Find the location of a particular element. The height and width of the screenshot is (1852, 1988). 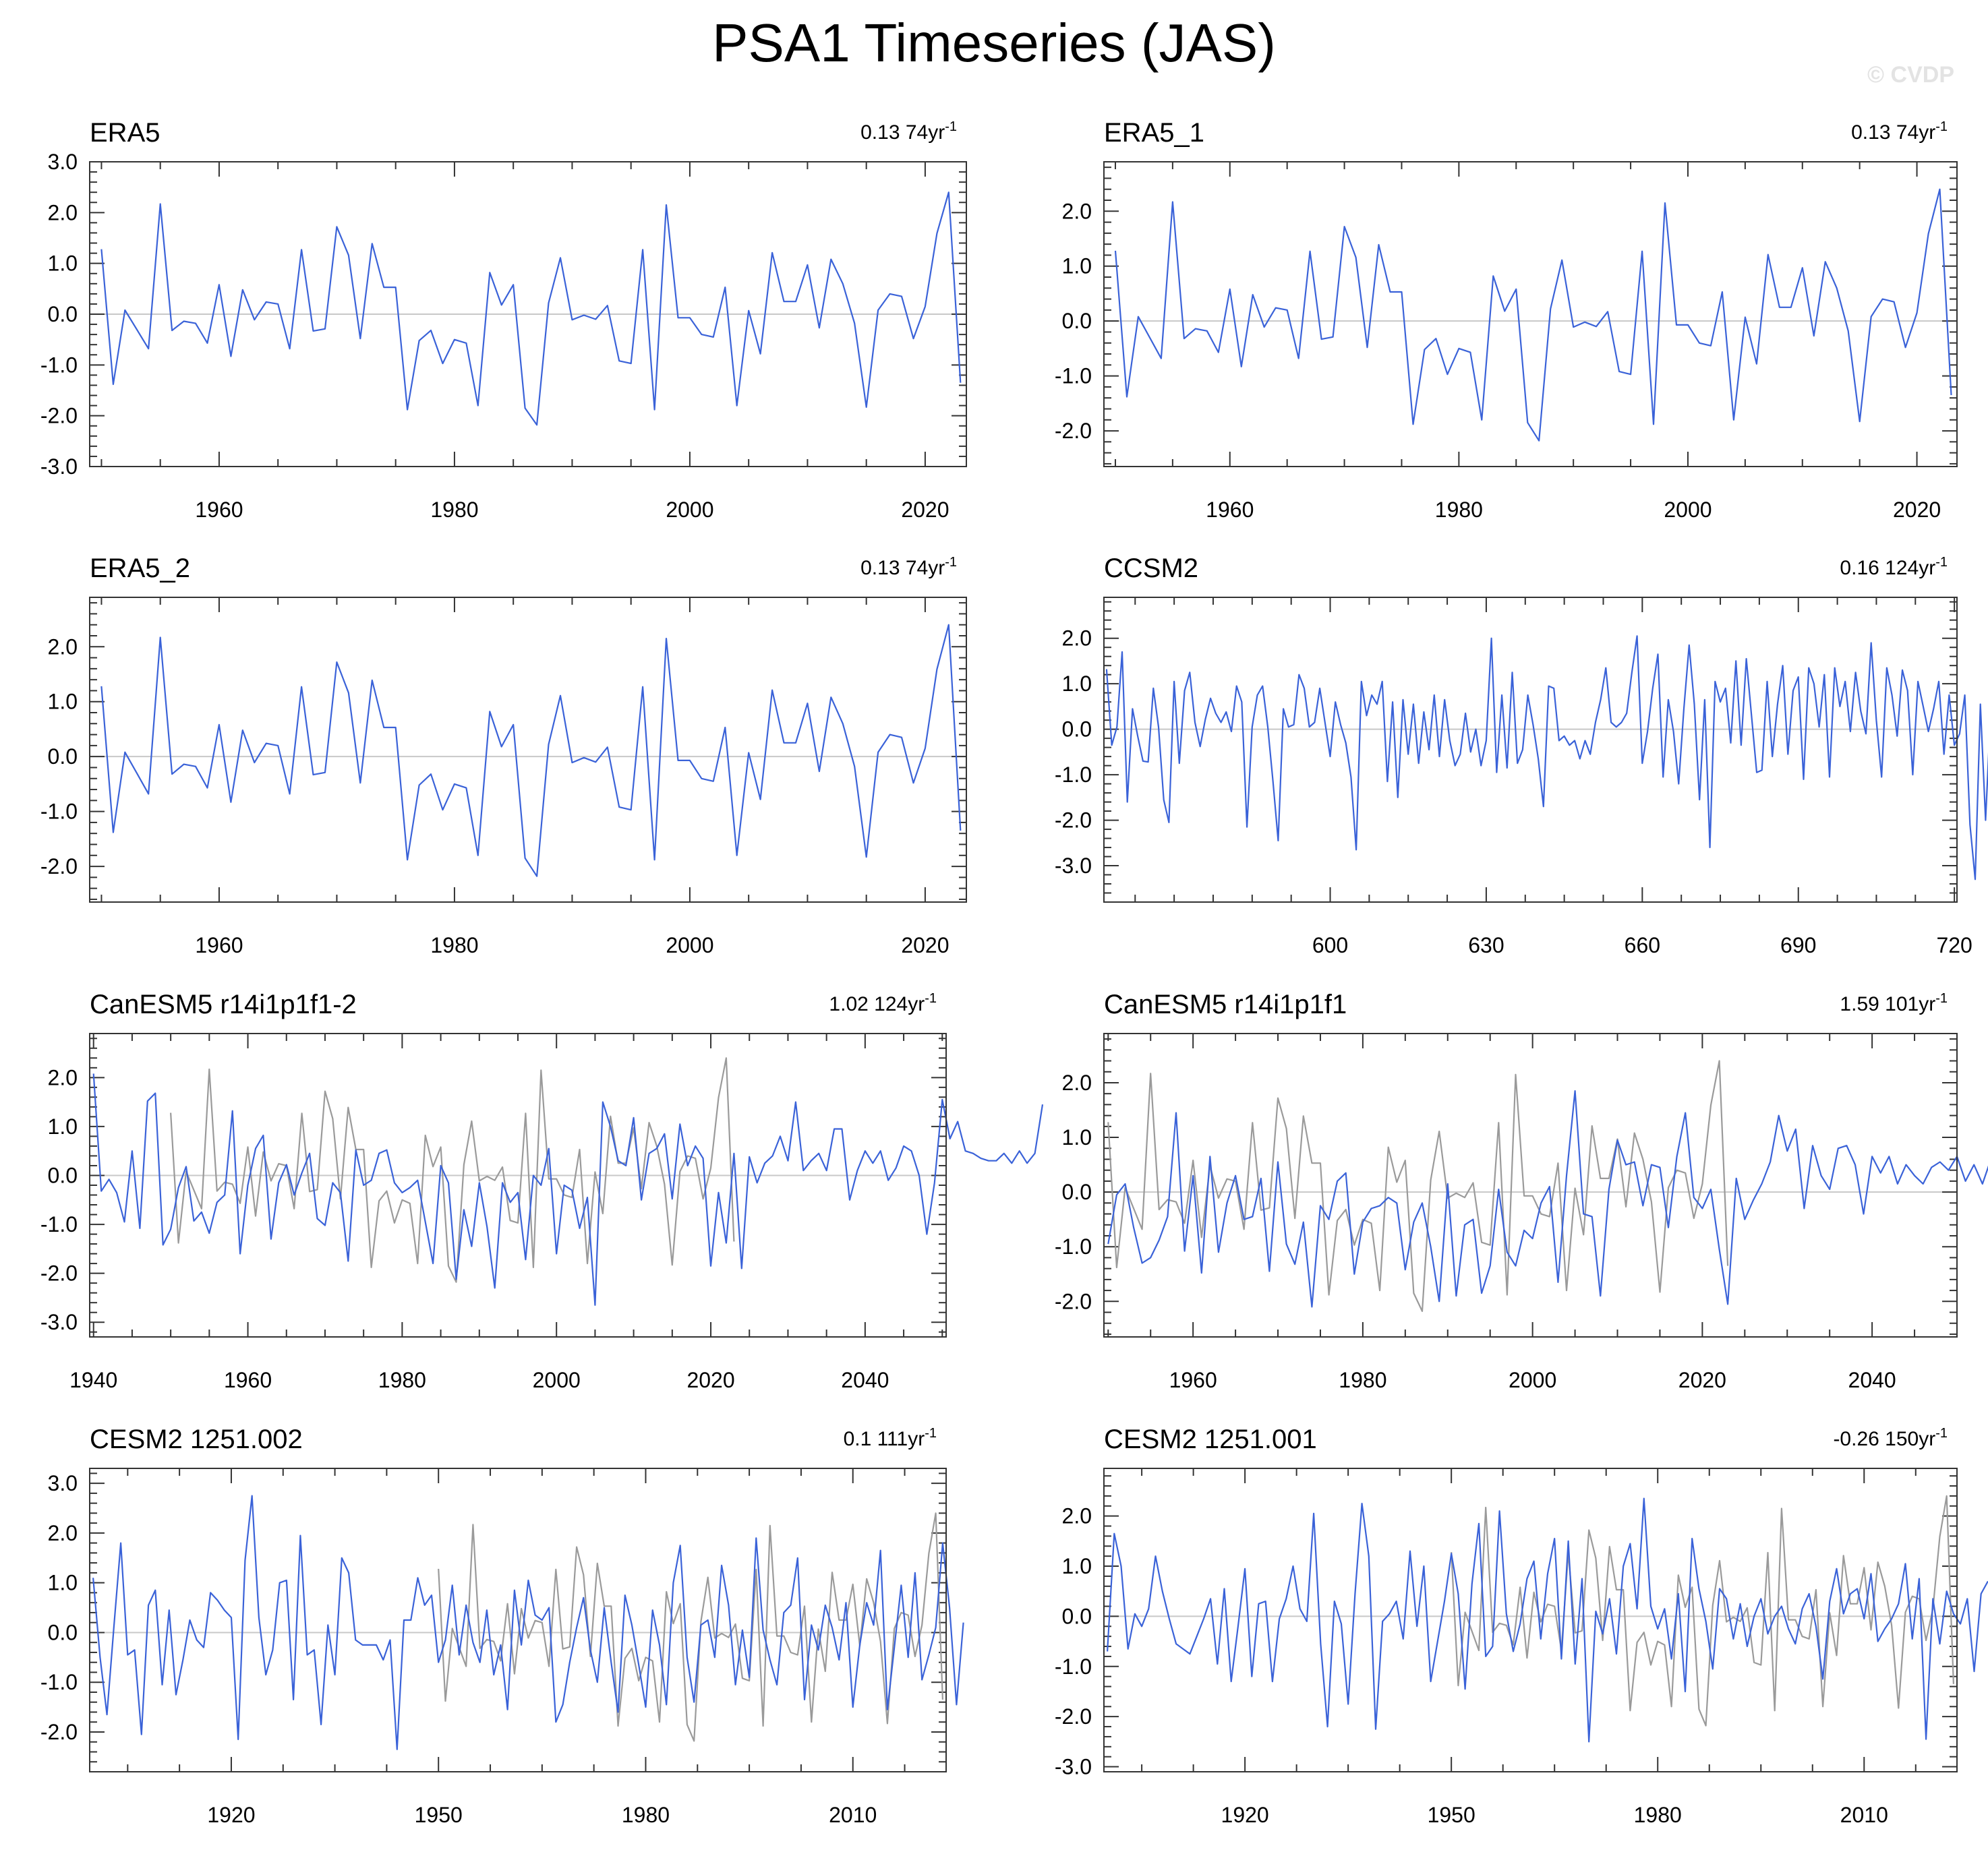

x-tick-label: 720 is located at coordinates (1954, 945).